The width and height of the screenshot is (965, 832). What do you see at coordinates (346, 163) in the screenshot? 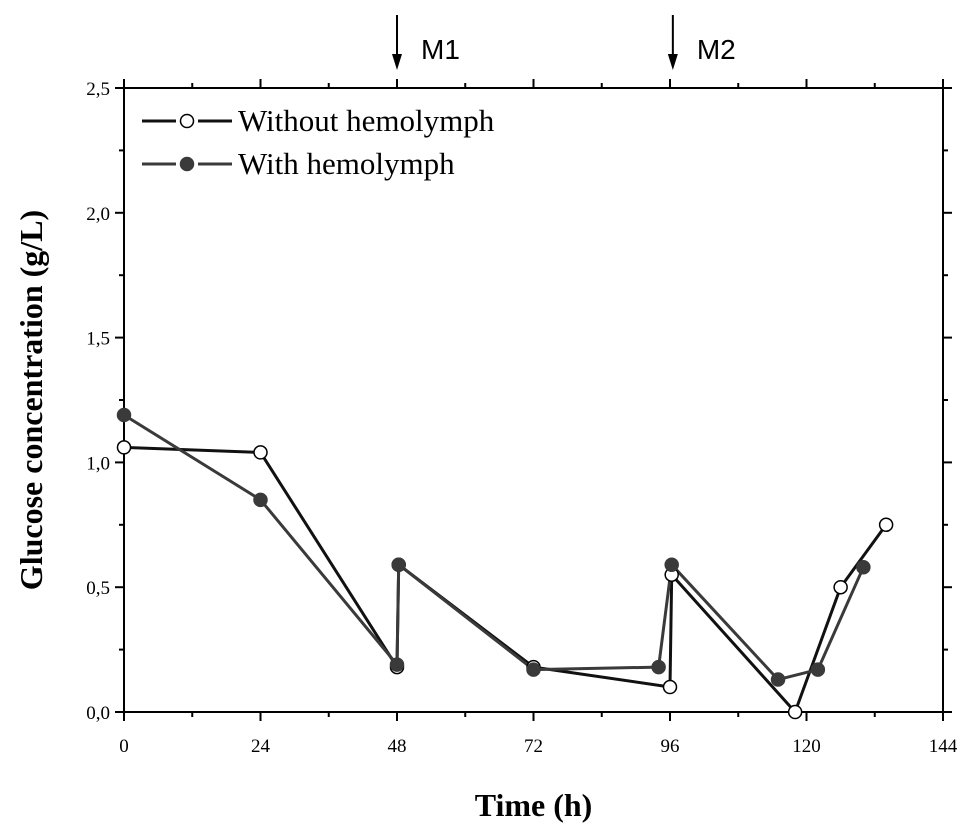
I see `legend-label: With hemolymph` at bounding box center [346, 163].